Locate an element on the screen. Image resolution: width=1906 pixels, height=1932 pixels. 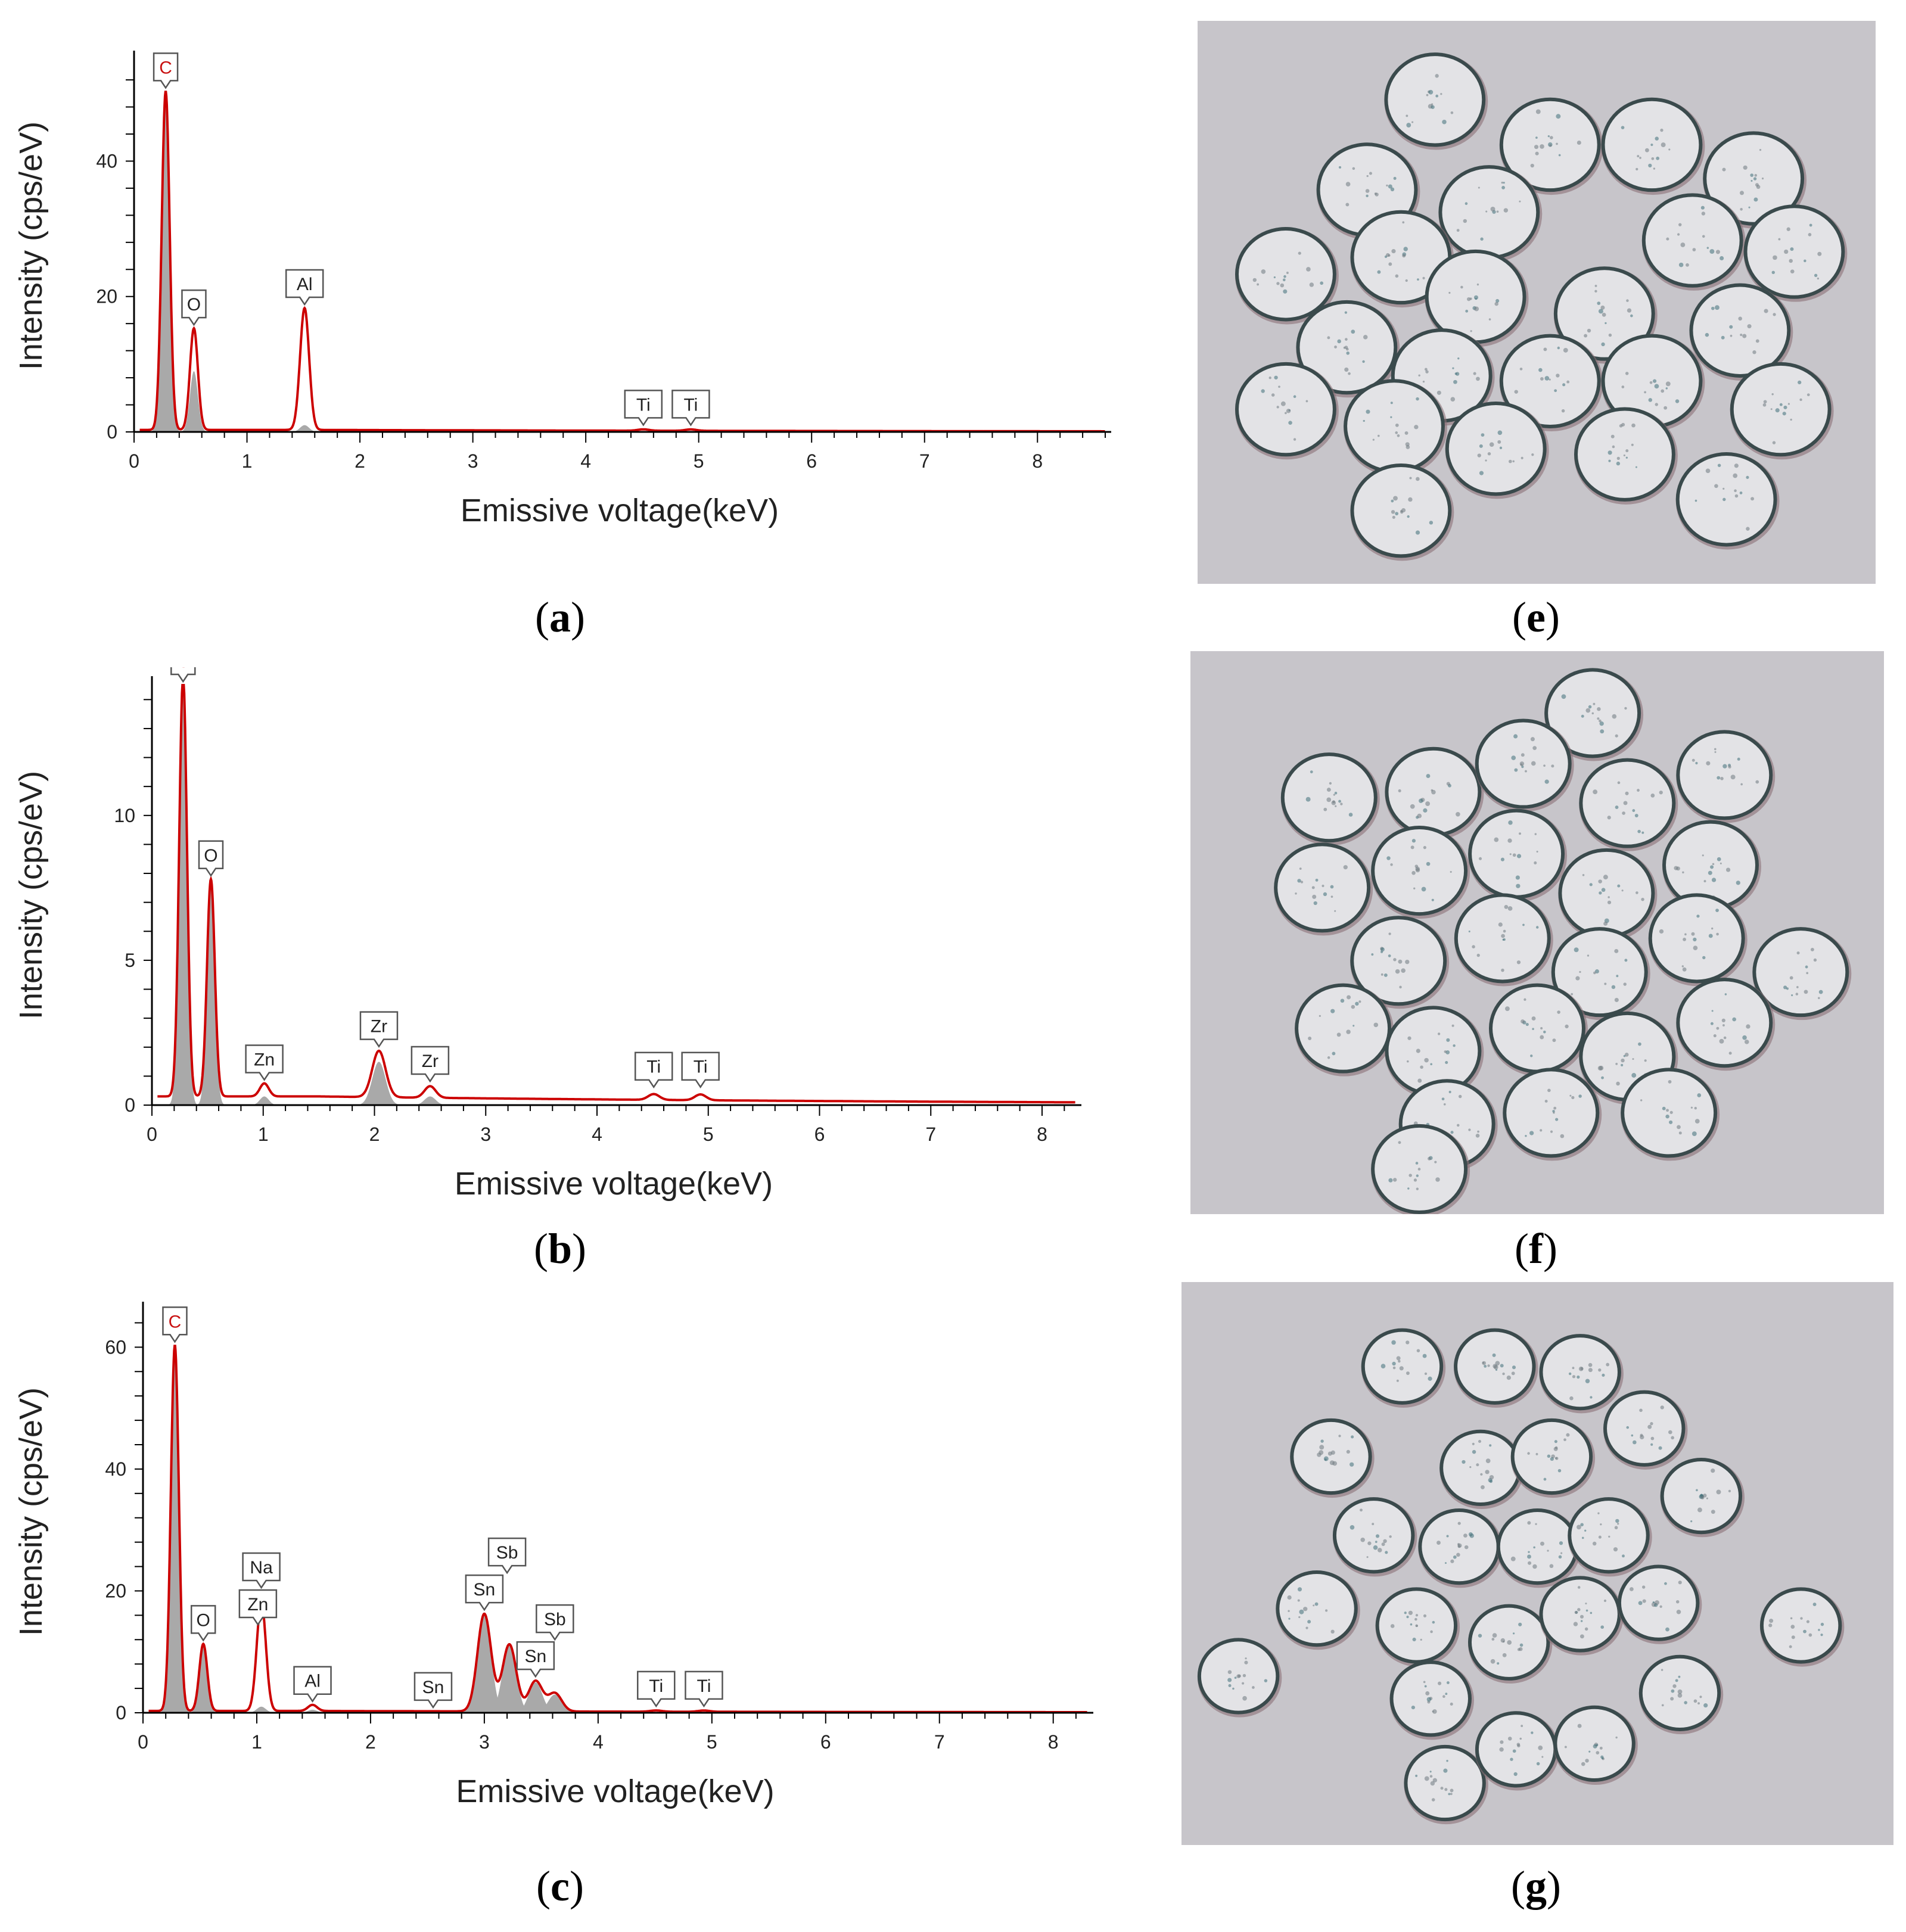
element-marker-O: O is located at coordinates (203, 1623).